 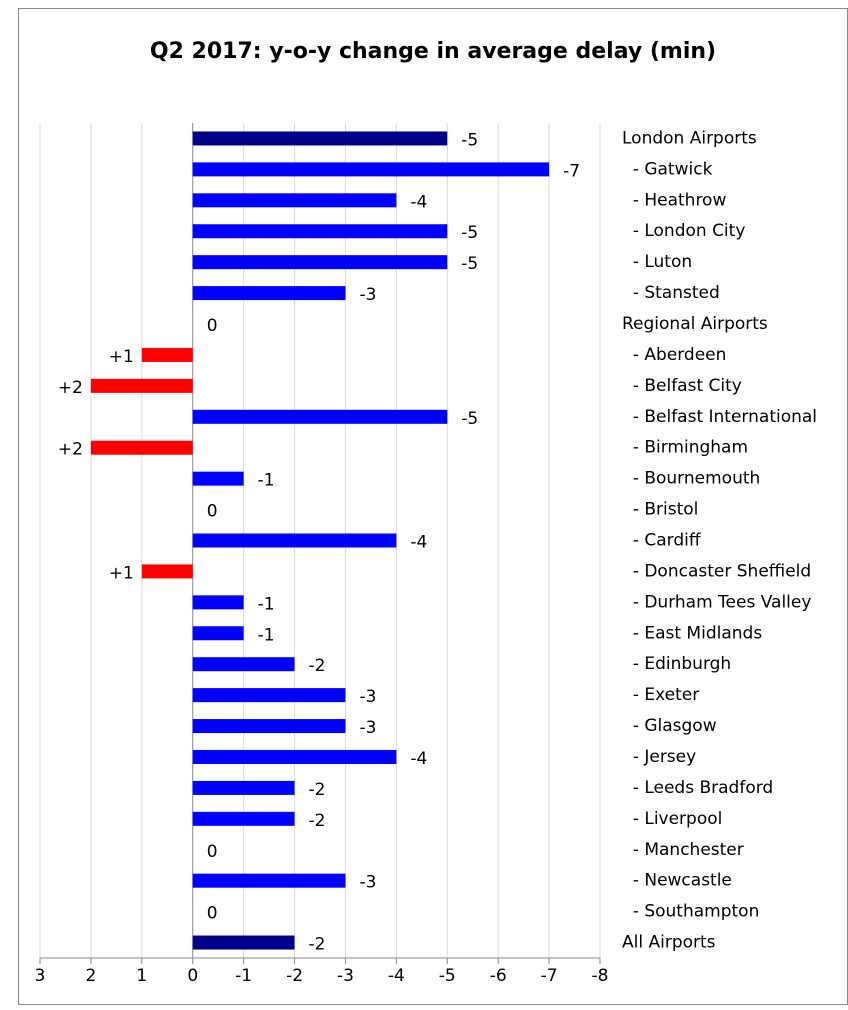 I want to click on category-label: All Airports, so click(x=669, y=943).